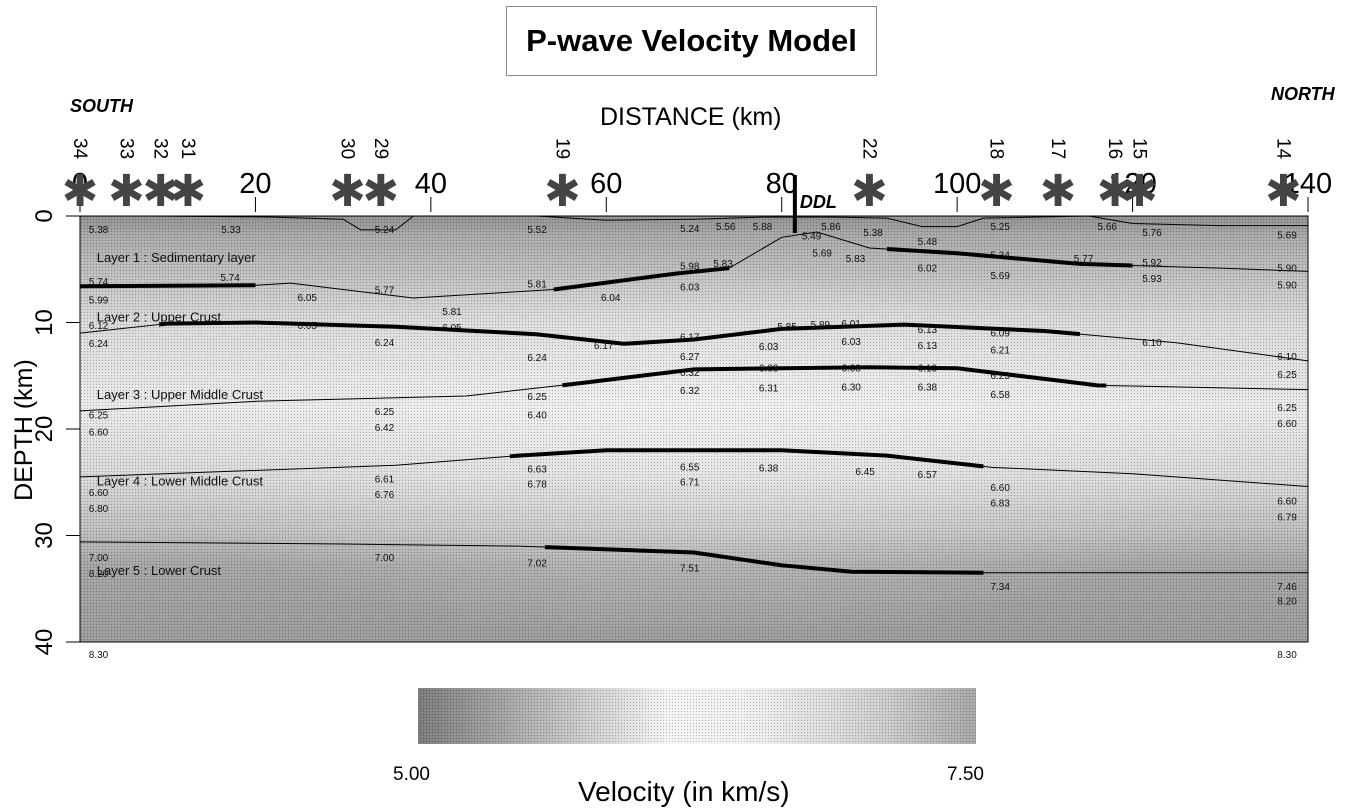 This screenshot has height=812, width=1366. What do you see at coordinates (726, 227) in the screenshot?
I see `velocity-label: 5.56` at bounding box center [726, 227].